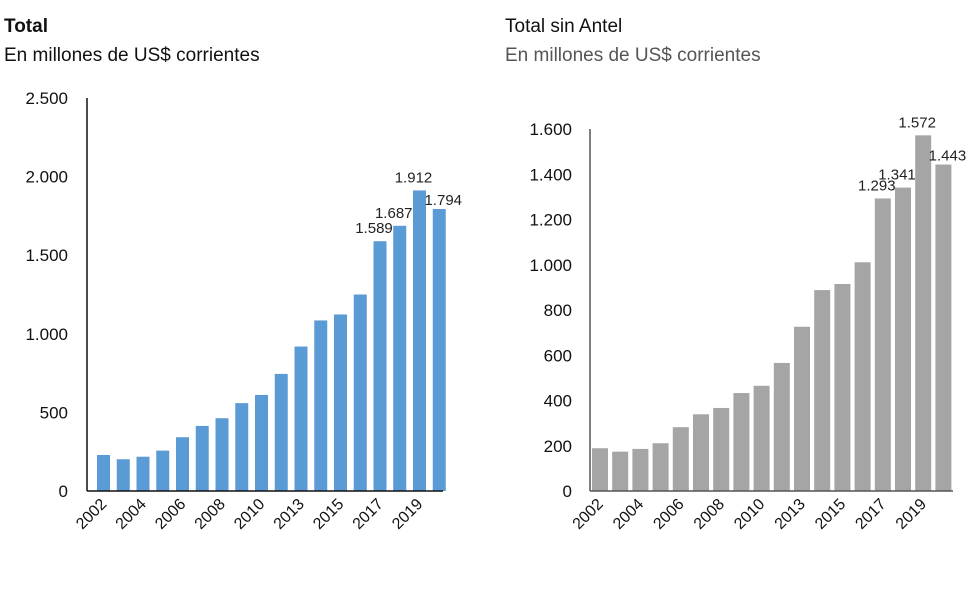 The height and width of the screenshot is (591, 969). I want to click on chart1-x-tick-label: 2002, so click(91, 514).